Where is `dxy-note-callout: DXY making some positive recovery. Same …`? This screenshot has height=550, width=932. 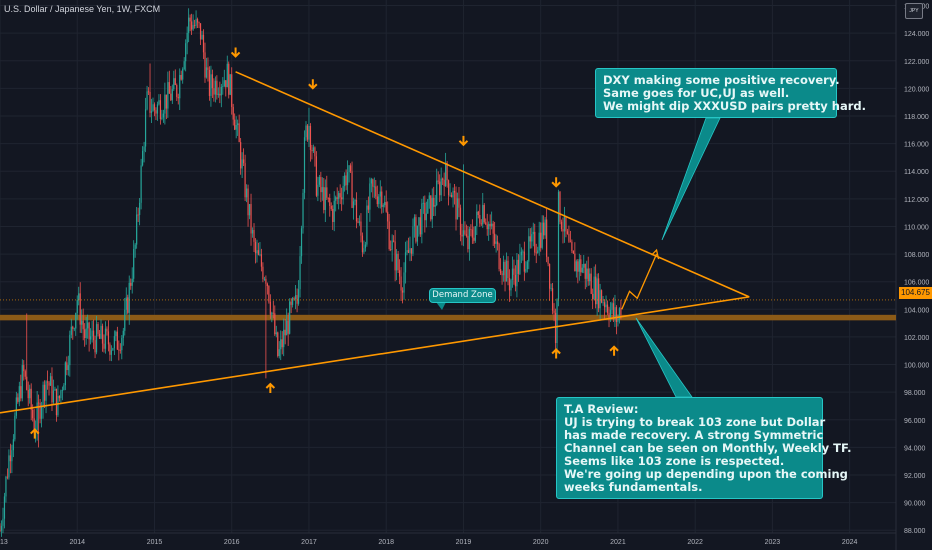
dxy-note-callout: DXY making some positive recovery. Same … is located at coordinates (730, 93).